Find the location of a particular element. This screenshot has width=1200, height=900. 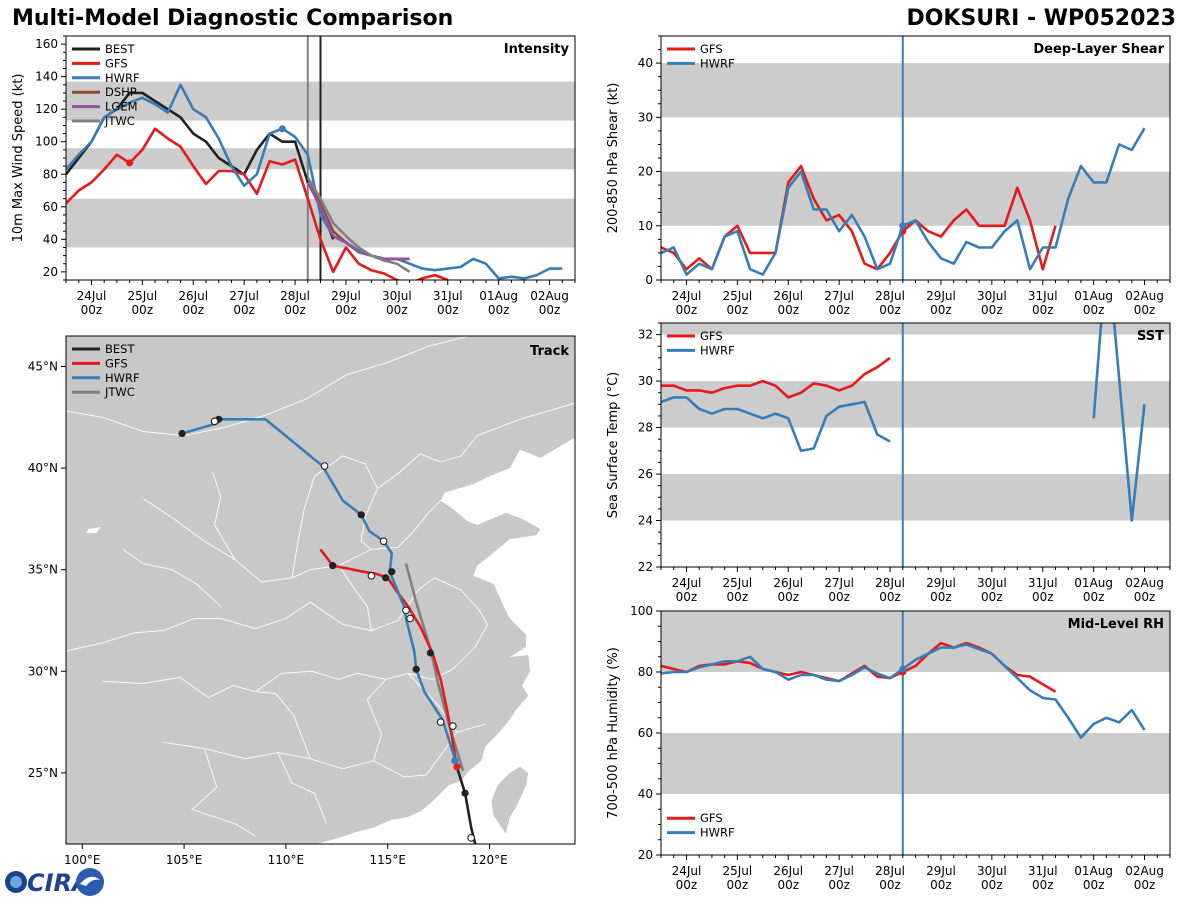

series-line-jtwc is located at coordinates (358, 224).